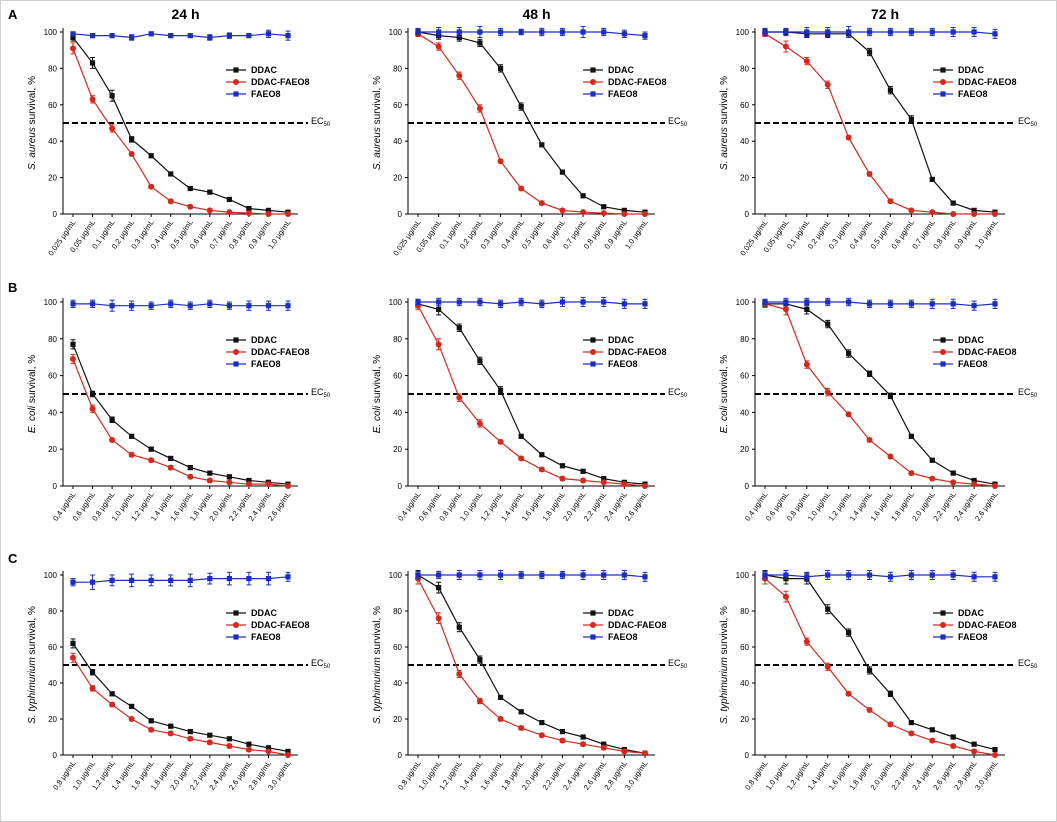  Describe the element at coordinates (531, 395) in the screenshot. I see `series-ddac-faeo8` at that location.